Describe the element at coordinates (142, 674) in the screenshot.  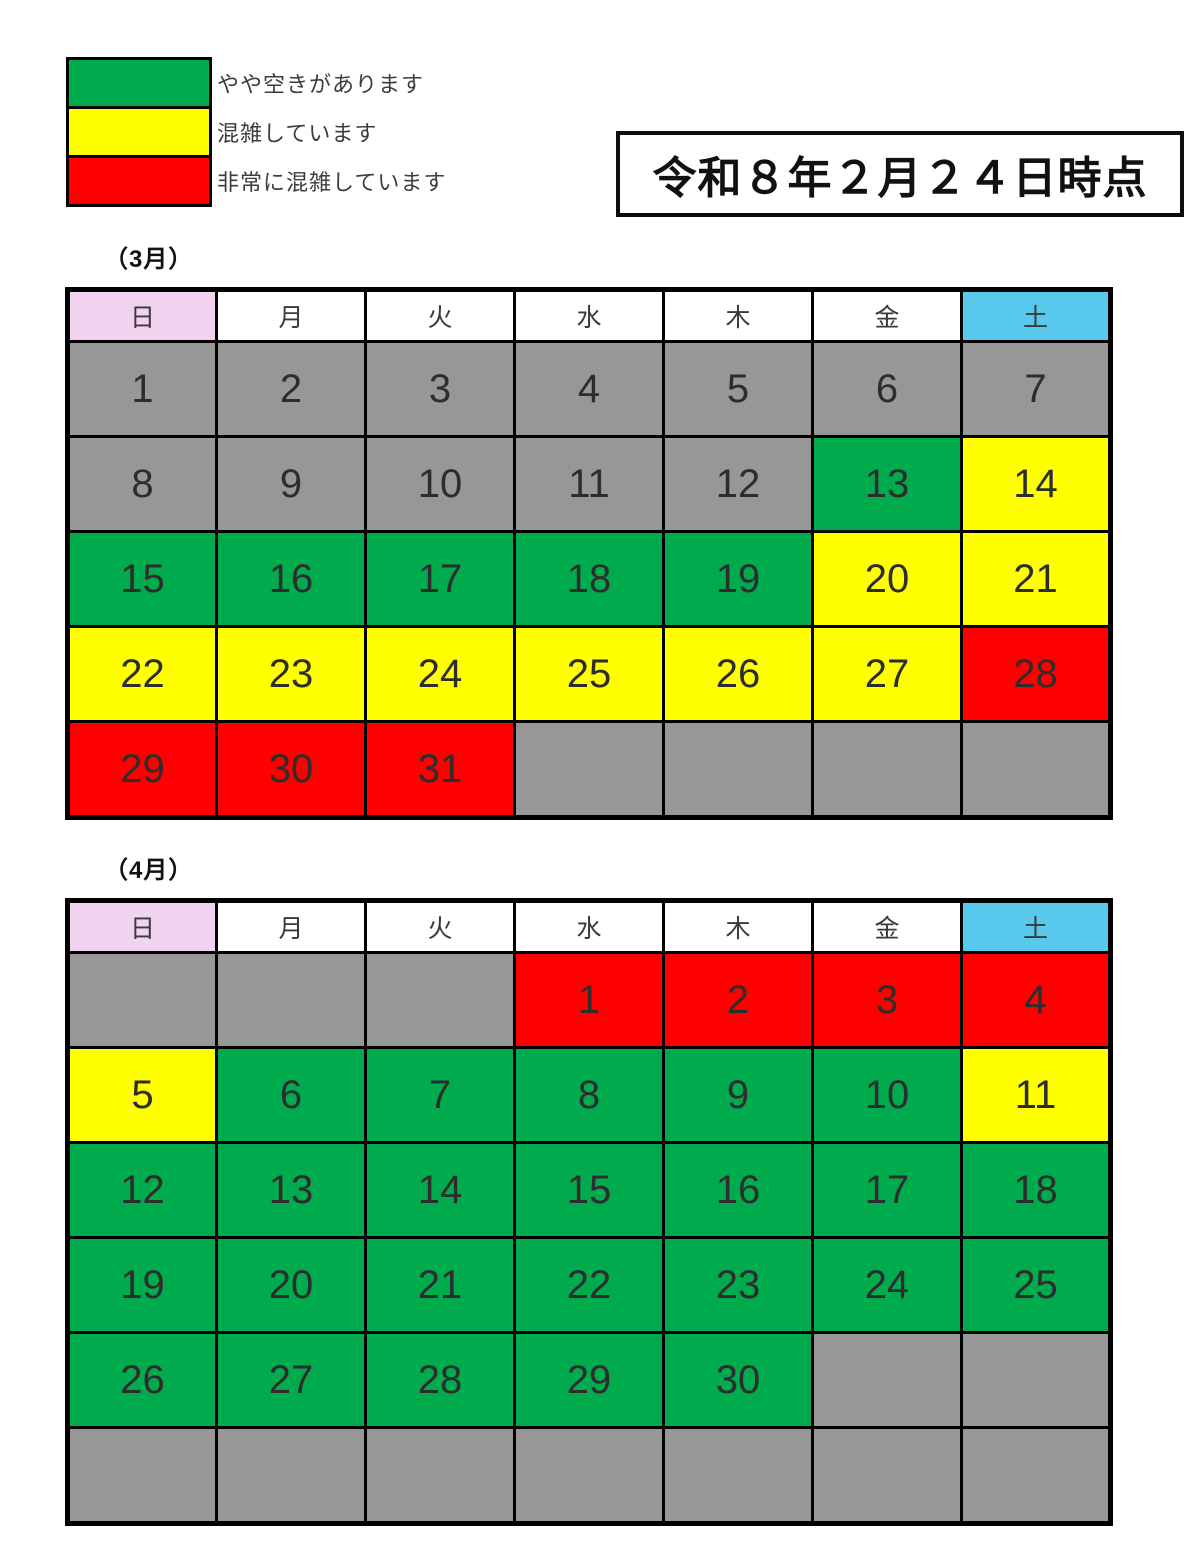
I see `day-cell-22: 22` at that location.